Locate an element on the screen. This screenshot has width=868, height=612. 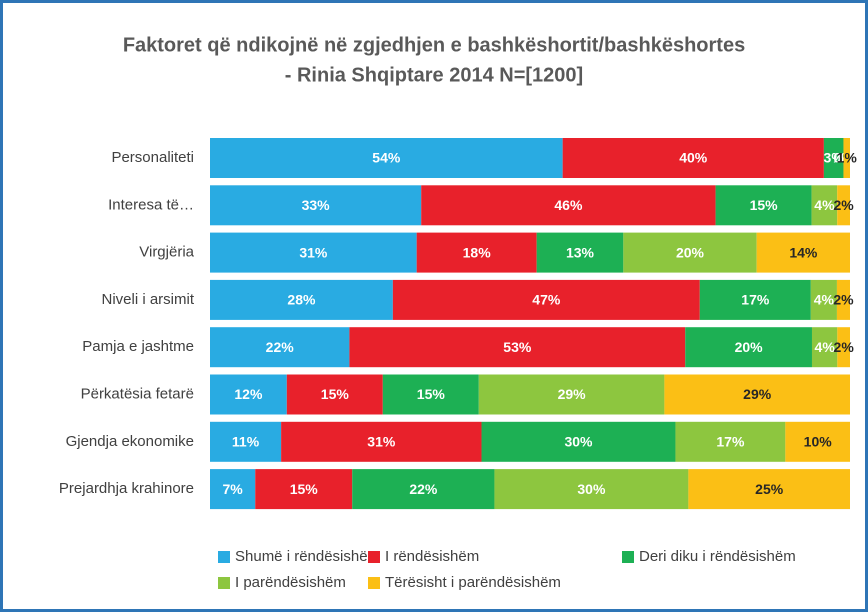
data-label: 28% is located at coordinates (301, 300).